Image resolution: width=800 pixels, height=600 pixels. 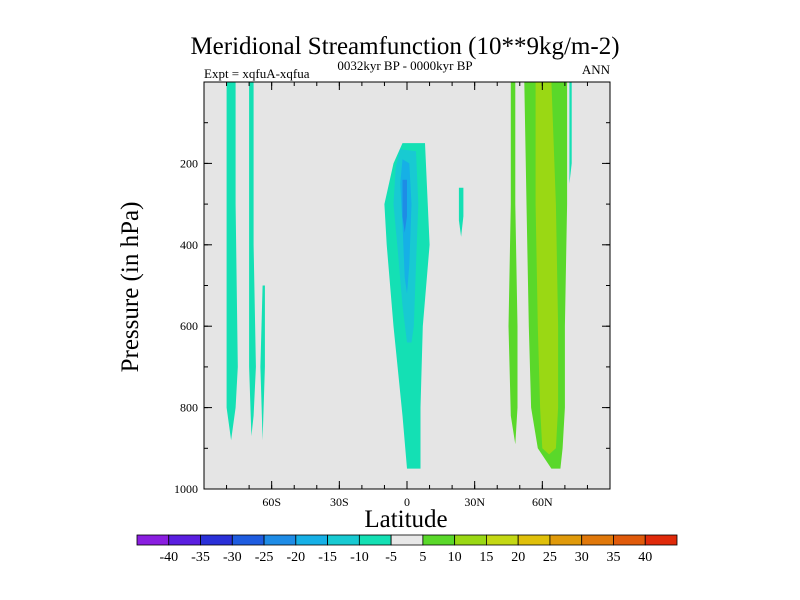 I want to click on x-tick-label: 0, so click(x=407, y=502).